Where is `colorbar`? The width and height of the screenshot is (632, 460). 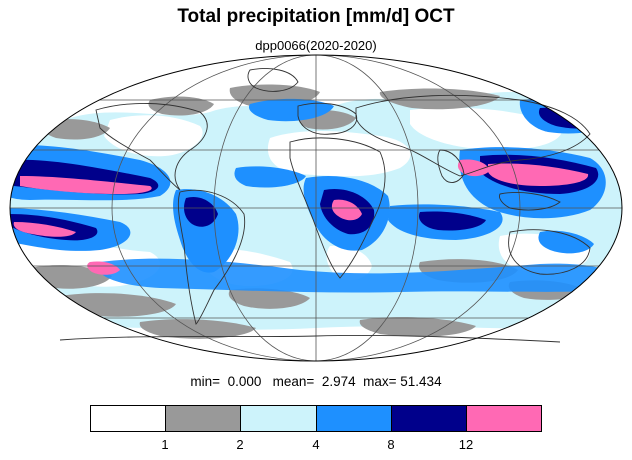 colorbar is located at coordinates (316, 418).